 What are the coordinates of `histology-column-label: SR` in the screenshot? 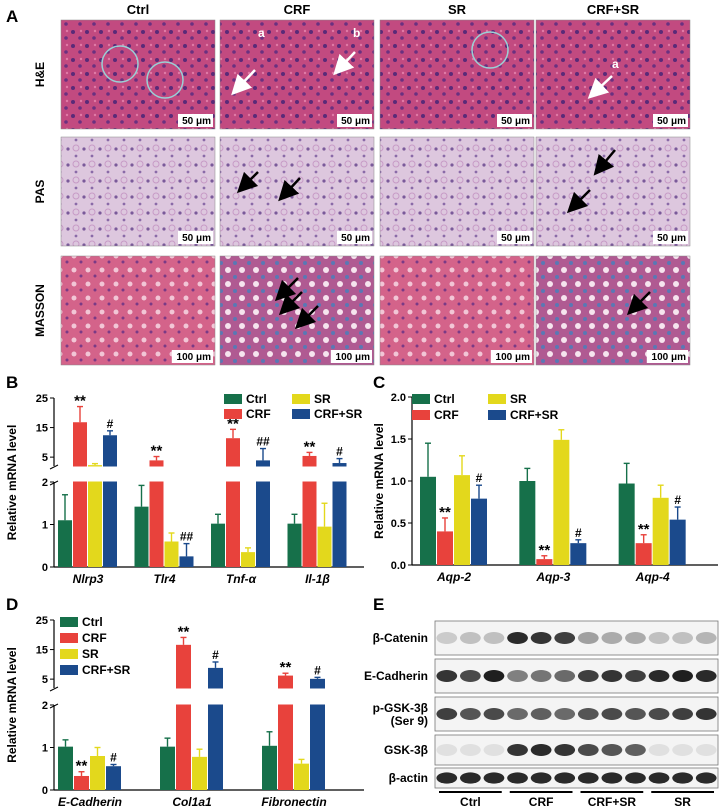 It's located at (457, 9).